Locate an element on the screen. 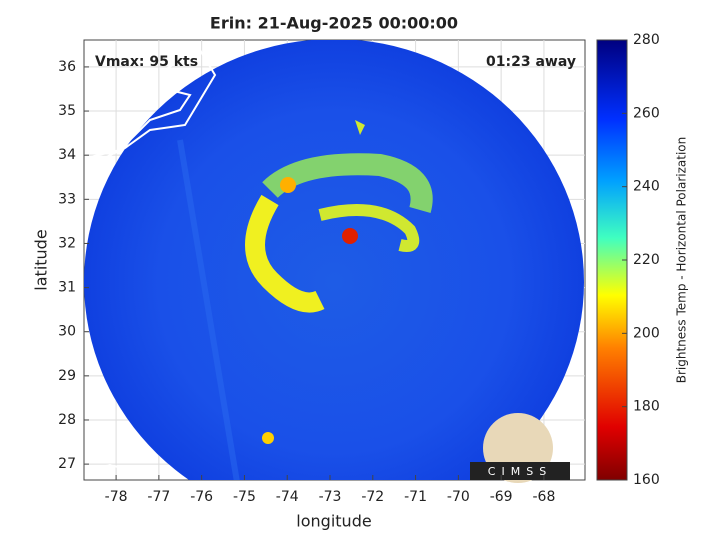 Image resolution: width=720 pixels, height=544 pixels. x-tick-label: -73 is located at coordinates (330, 497).